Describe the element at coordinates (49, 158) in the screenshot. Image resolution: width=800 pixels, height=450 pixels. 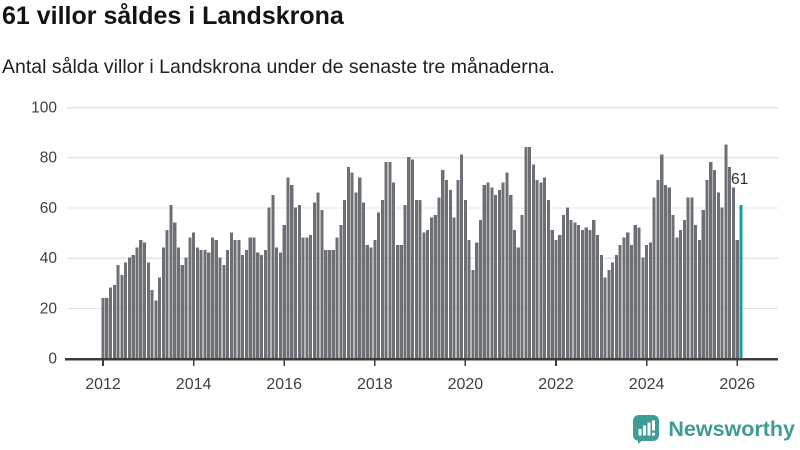
I see `y-tick-label: 80` at that location.